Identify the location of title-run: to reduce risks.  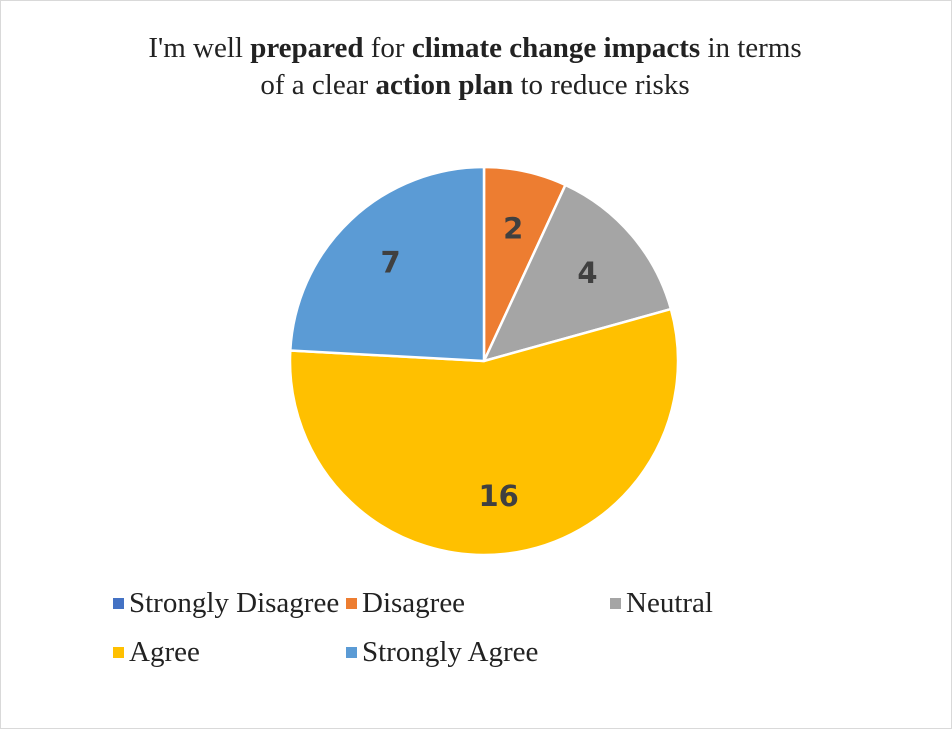
(601, 85).